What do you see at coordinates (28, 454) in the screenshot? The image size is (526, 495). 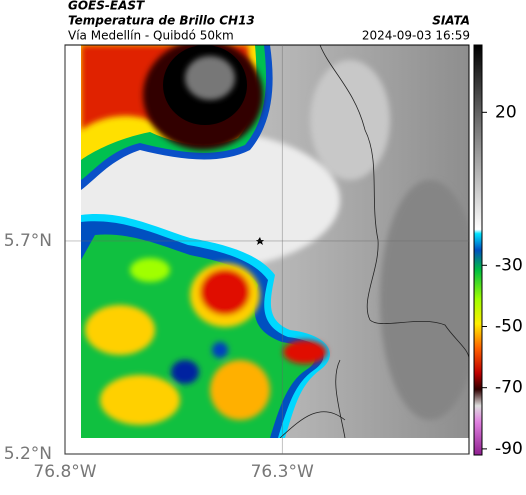 I see `y-tick-label: 5.2°N` at bounding box center [28, 454].